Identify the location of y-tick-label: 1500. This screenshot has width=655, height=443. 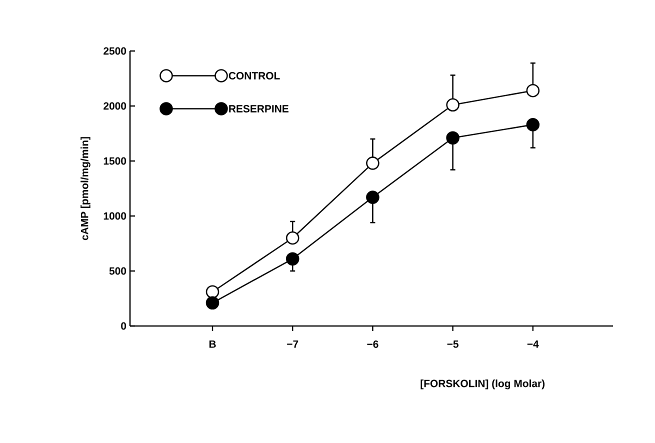
(115, 161).